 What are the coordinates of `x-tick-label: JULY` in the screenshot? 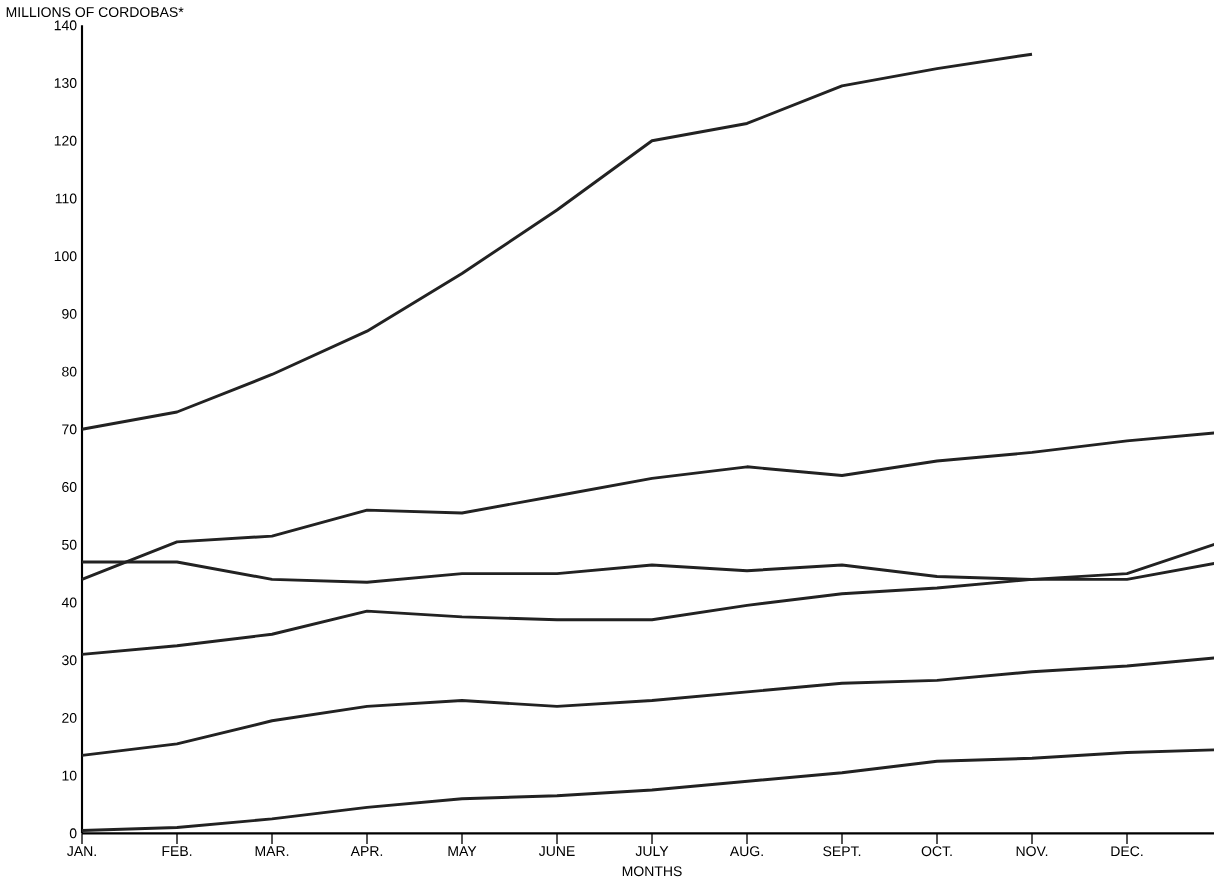 It's located at (652, 851).